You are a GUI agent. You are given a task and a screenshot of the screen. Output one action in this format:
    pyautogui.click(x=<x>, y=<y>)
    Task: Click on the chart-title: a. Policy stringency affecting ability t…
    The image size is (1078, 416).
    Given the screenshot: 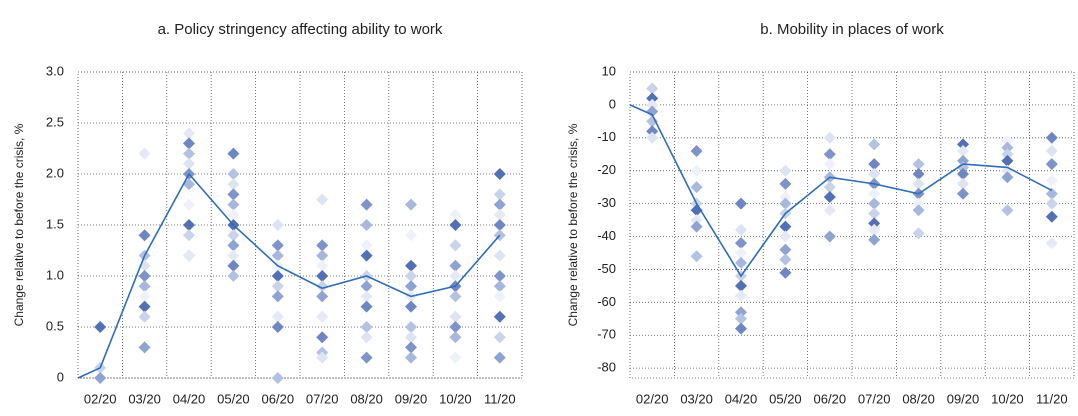 What is the action you would take?
    pyautogui.click(x=300, y=29)
    